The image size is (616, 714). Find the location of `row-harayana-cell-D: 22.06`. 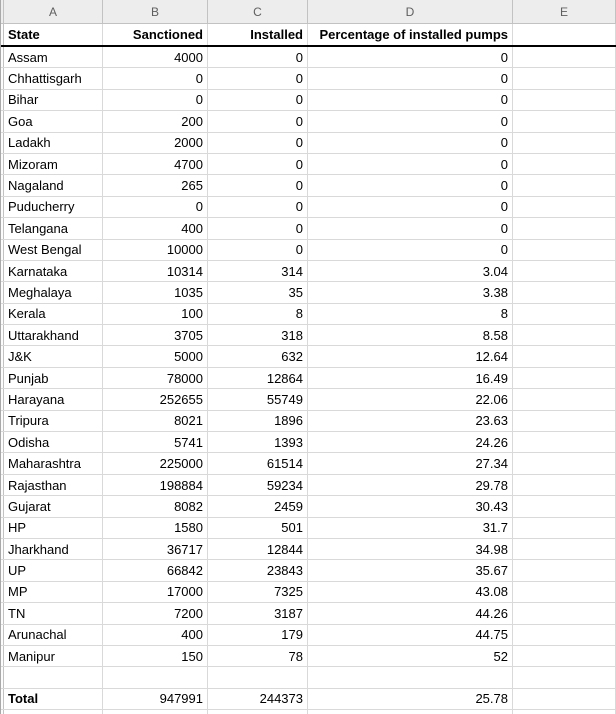

row-harayana-cell-D: 22.06 is located at coordinates (410, 399).